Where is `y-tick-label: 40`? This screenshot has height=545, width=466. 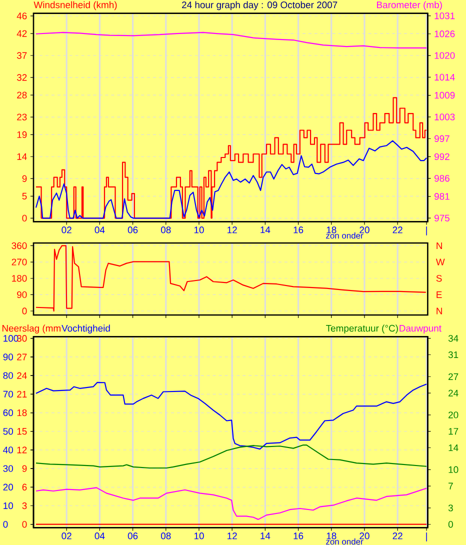
y-tick-label: 40 is located at coordinates (8, 450).